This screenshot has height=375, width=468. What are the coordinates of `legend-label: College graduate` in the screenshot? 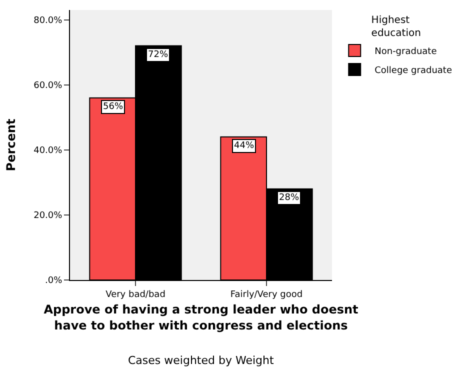 It's located at (413, 71).